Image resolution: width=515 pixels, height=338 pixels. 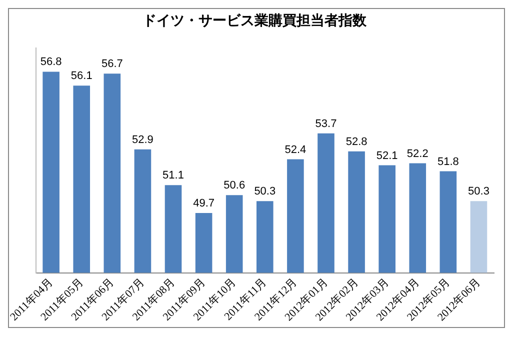 I want to click on data-label: 51.8, so click(x=448, y=162).